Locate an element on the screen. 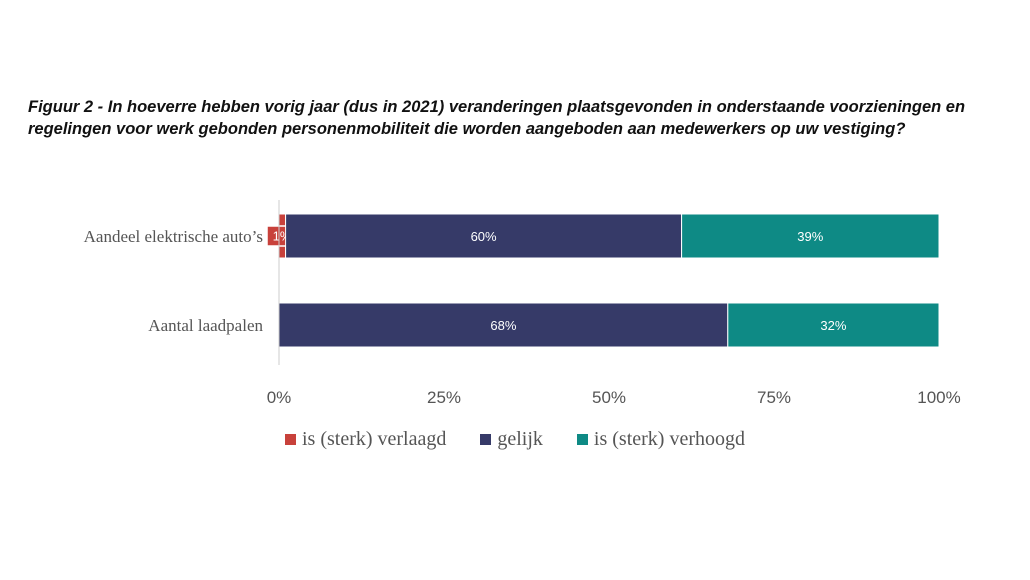  category-label: Aandeel elektrische auto’s is located at coordinates (173, 236).